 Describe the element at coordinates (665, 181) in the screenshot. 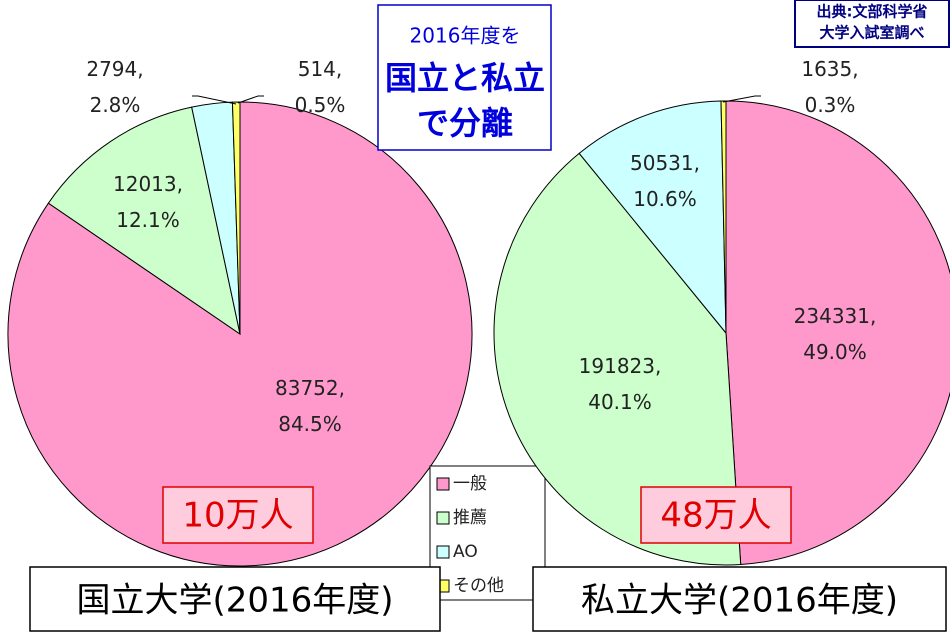

I see `data-label: 50531, 10.6%` at that location.